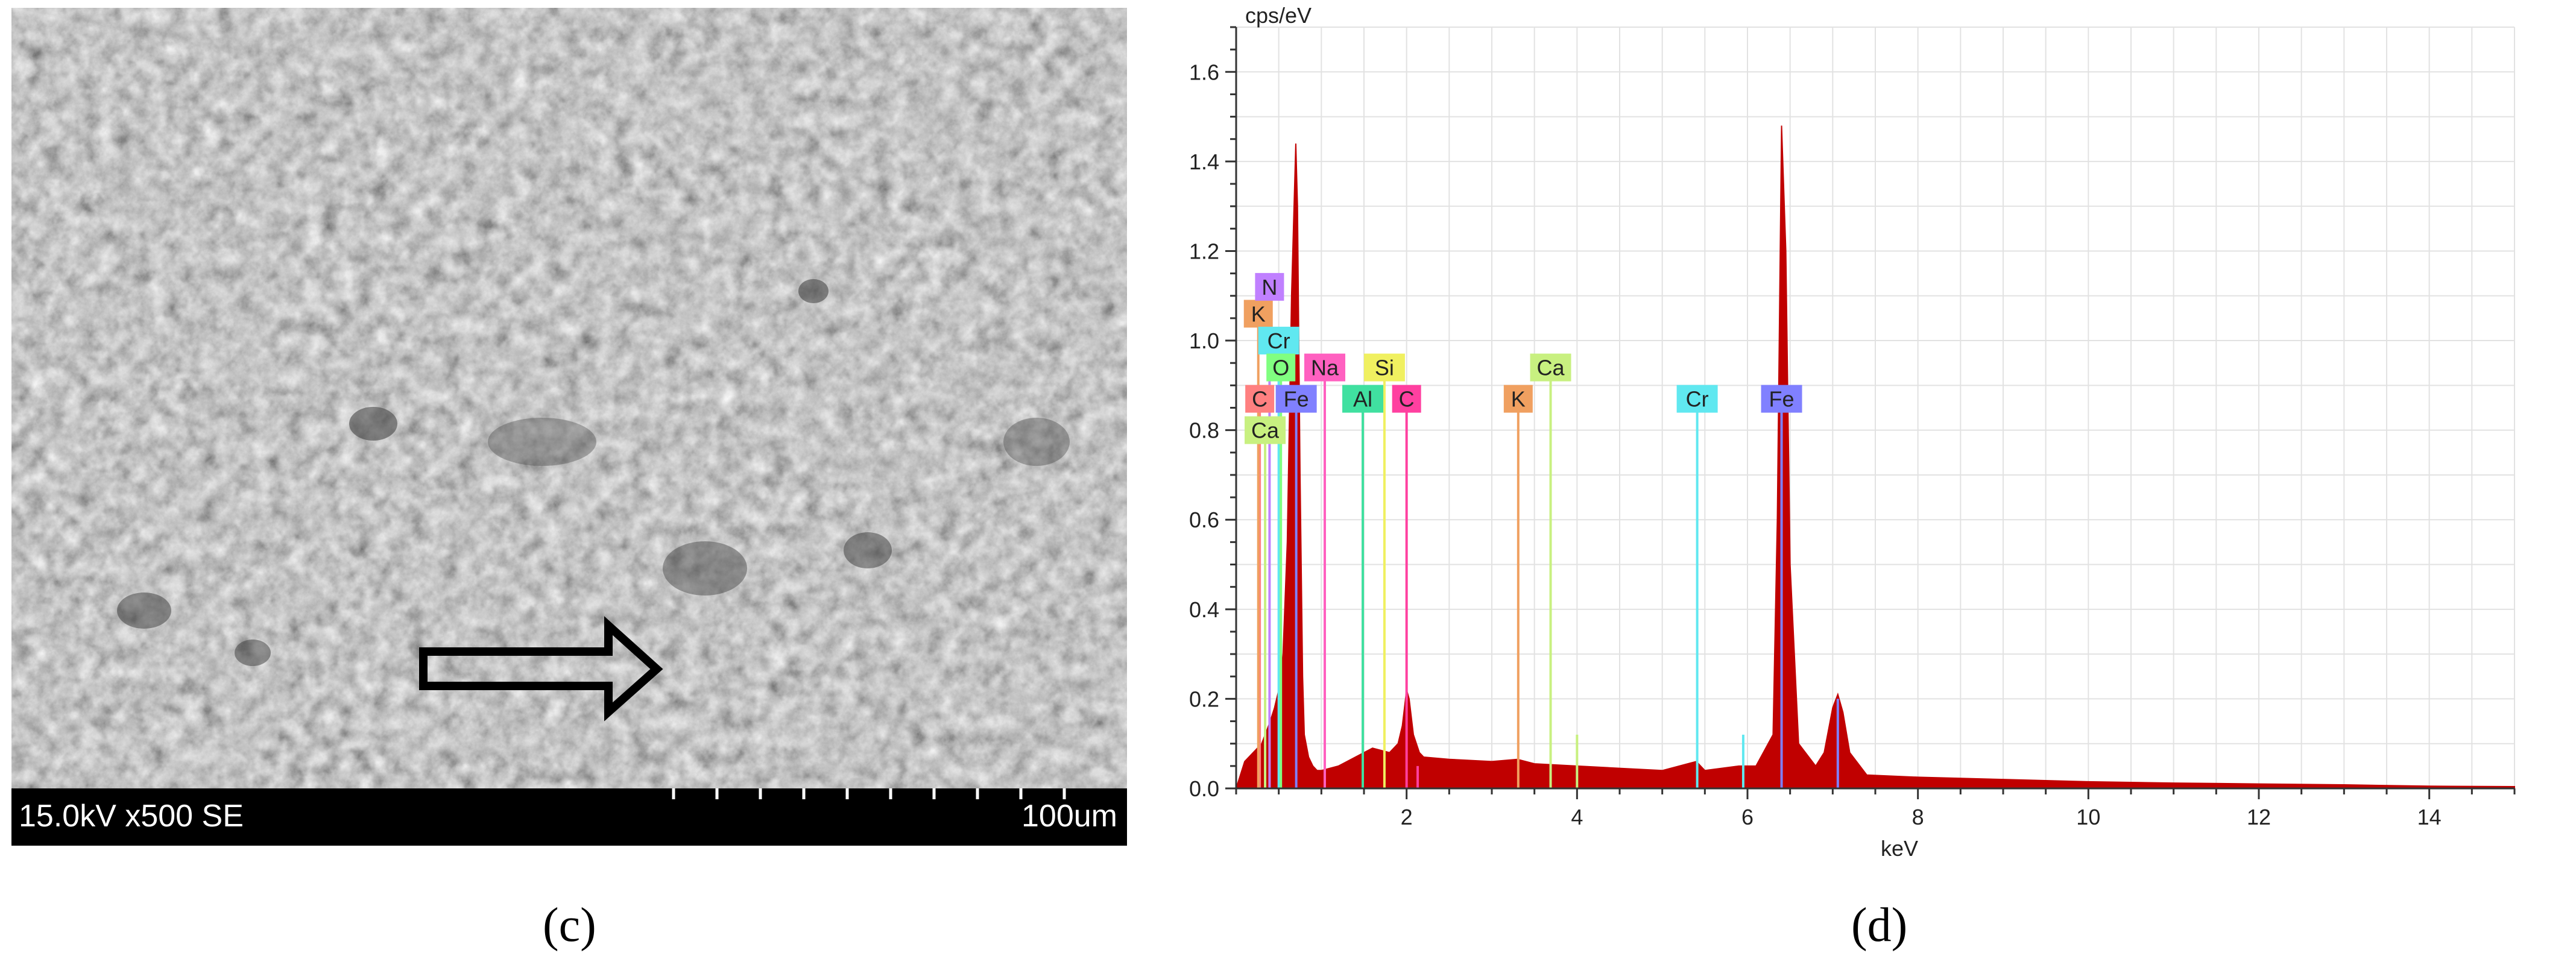 The width and height of the screenshot is (2576, 962). I want to click on x-tick-label: 12, so click(2259, 817).